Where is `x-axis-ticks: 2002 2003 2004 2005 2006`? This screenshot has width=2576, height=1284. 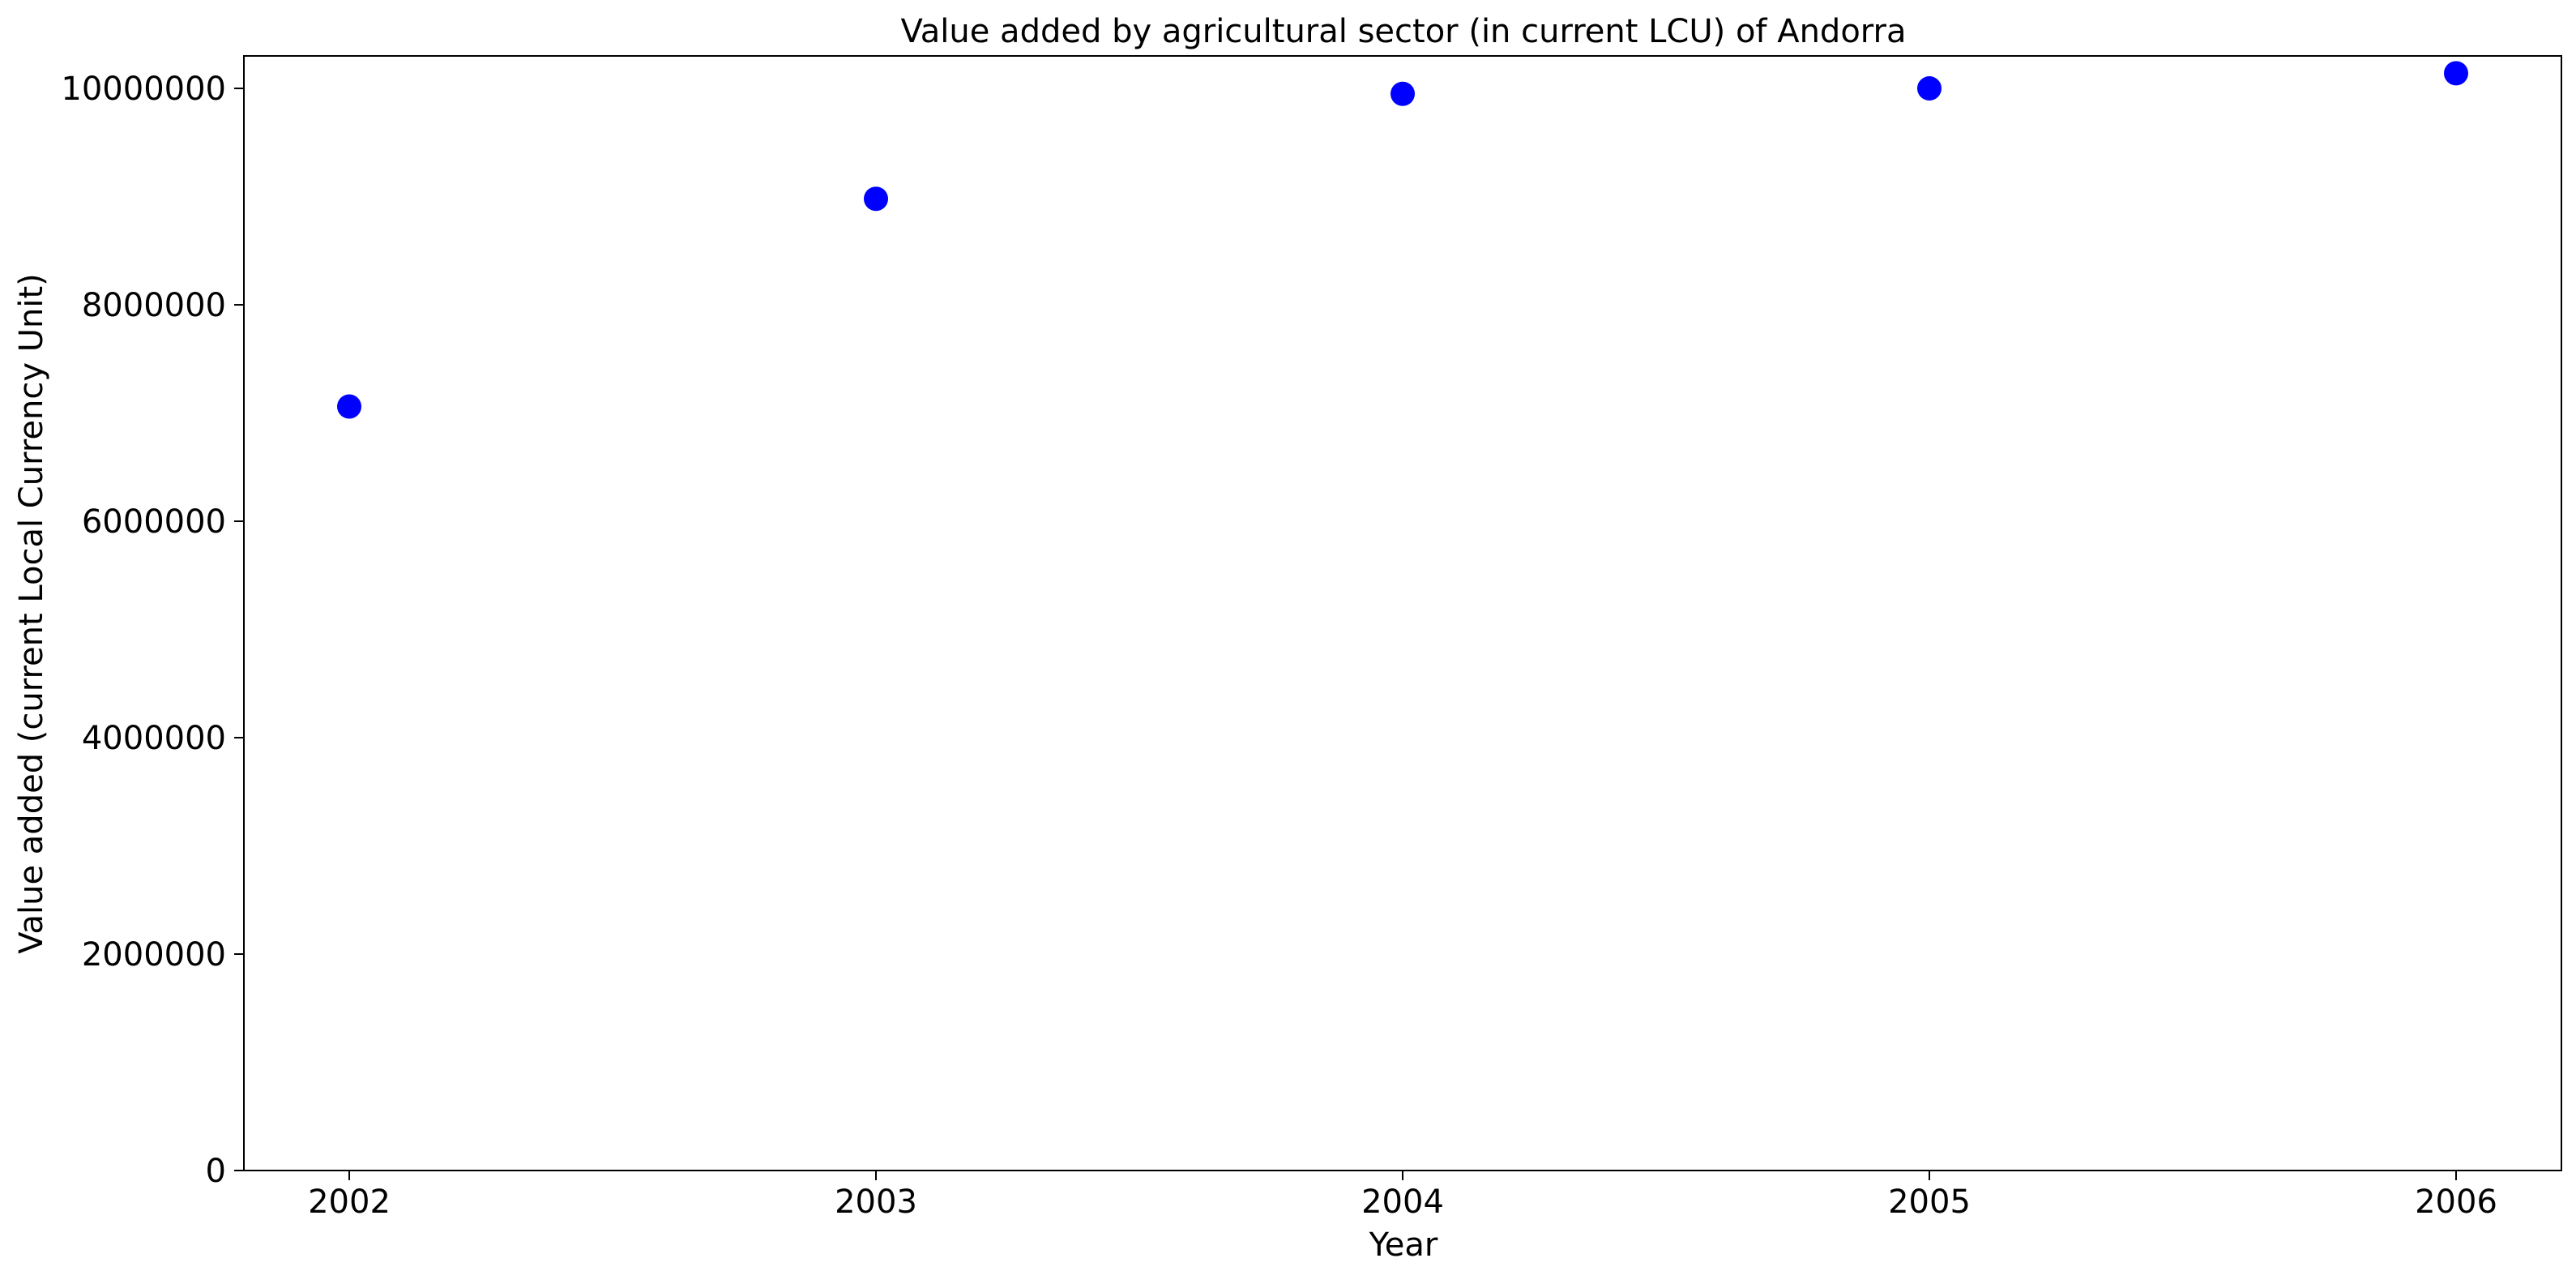 x-axis-ticks: 2002 2003 2004 2005 2006 is located at coordinates (1402, 1196).